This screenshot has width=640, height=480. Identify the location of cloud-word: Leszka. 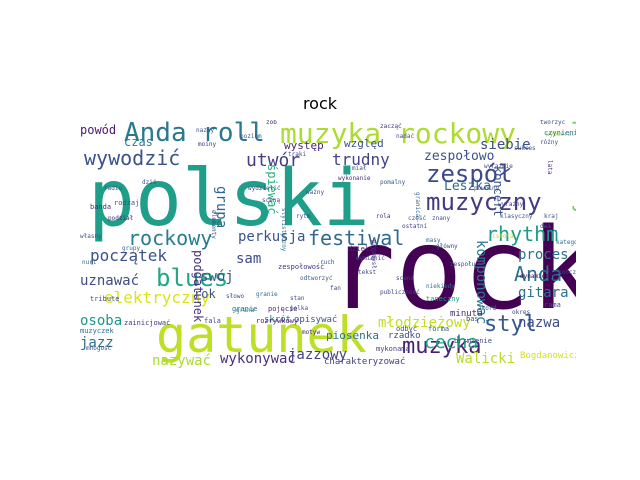
(467, 186).